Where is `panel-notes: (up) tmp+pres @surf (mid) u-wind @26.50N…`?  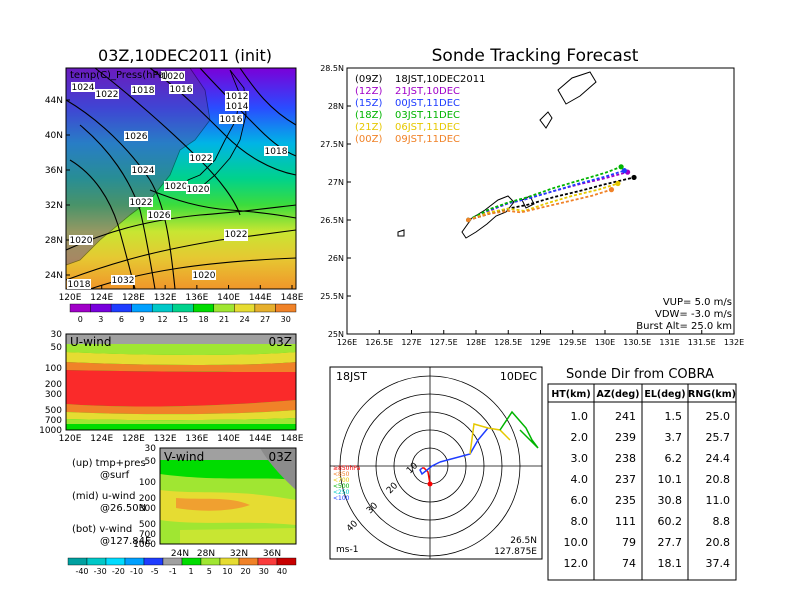
panel-notes: (up) tmp+pres @surf (mid) u-wind @26.50N… is located at coordinates (111, 502).